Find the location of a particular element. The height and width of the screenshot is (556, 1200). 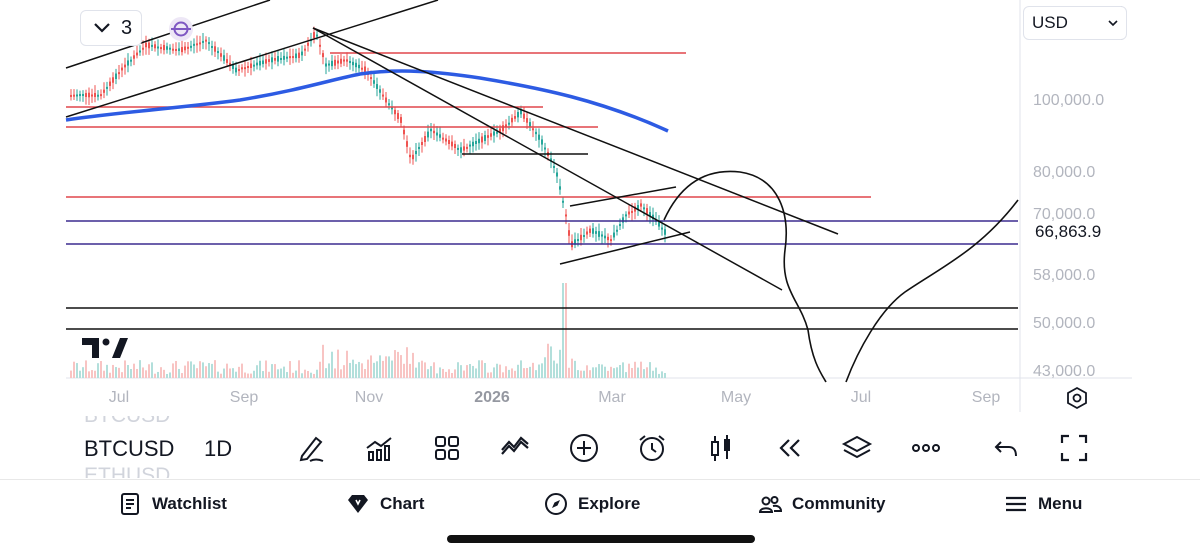

symbol-name: BTCUSD is located at coordinates (129, 448).